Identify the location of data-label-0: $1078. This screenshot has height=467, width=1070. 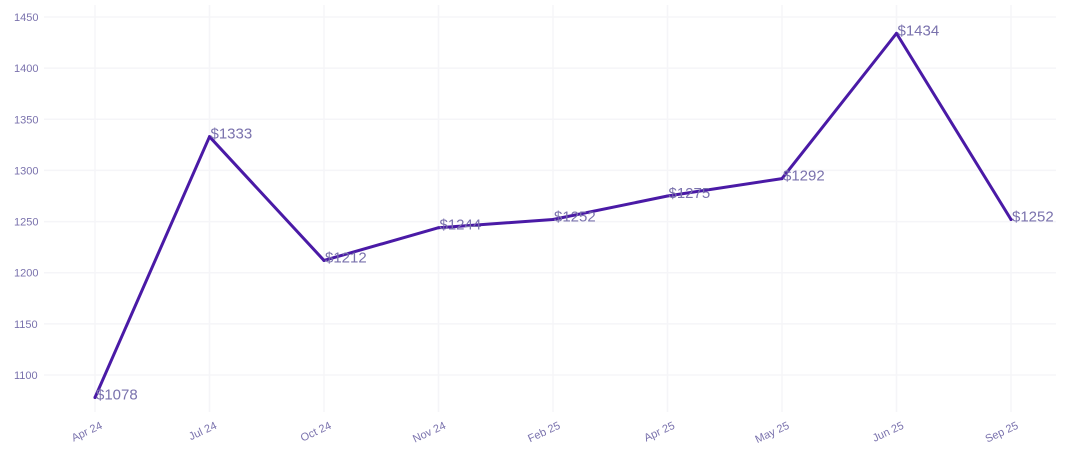
(117, 395).